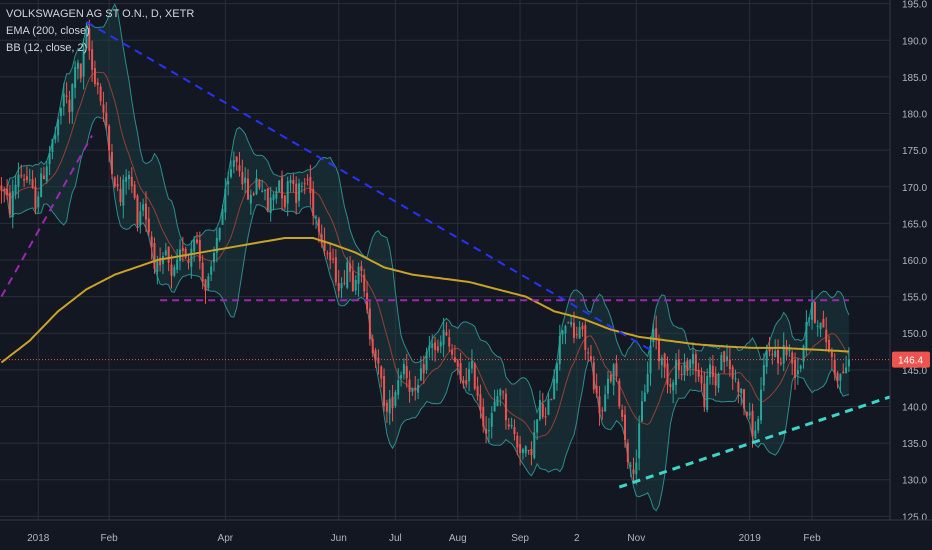  I want to click on time-tick-label: 2, so click(577, 538).